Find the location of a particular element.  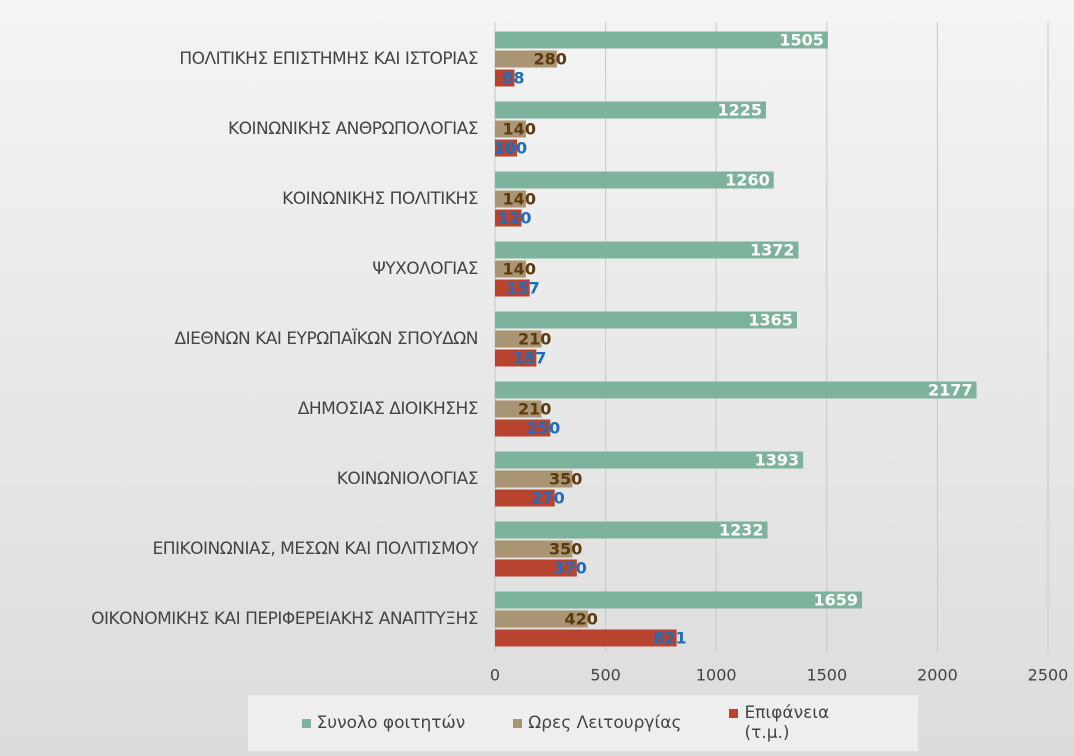

y-tick-label: ΔΙΕΘΝΩΝ ΚΑΙ ΕΥΡΩΠΑΪΚΩΝ ΣΠΟΥΔΩΝ is located at coordinates (326, 338).